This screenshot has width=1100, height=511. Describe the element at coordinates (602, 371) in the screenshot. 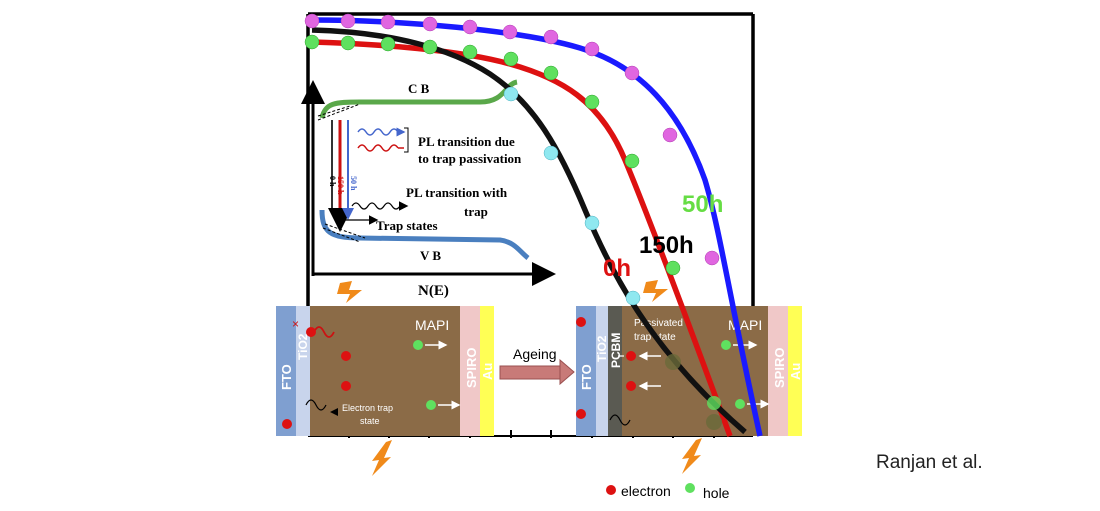

I see `tio2-layer` at that location.